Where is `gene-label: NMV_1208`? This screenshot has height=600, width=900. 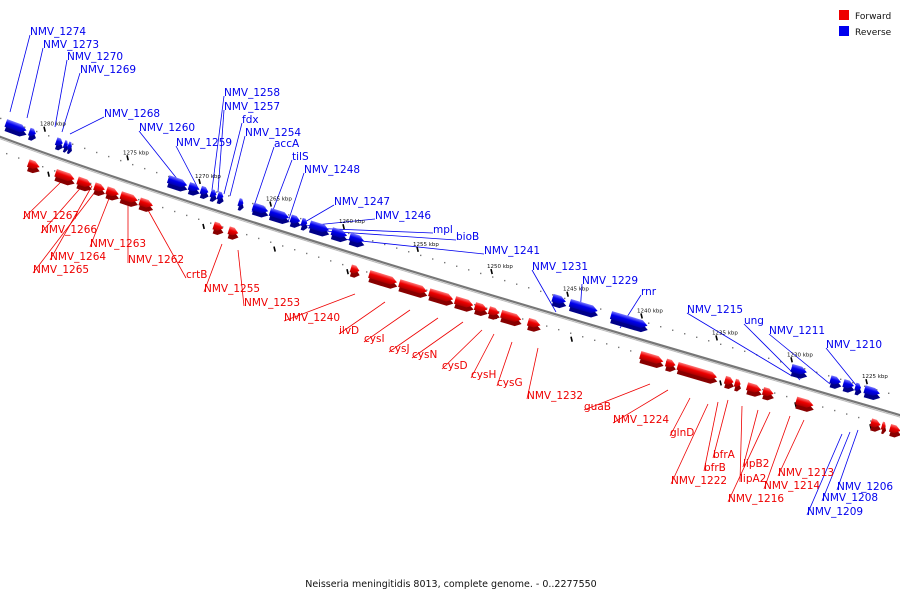
gene-label: NMV_1208 is located at coordinates (850, 498).